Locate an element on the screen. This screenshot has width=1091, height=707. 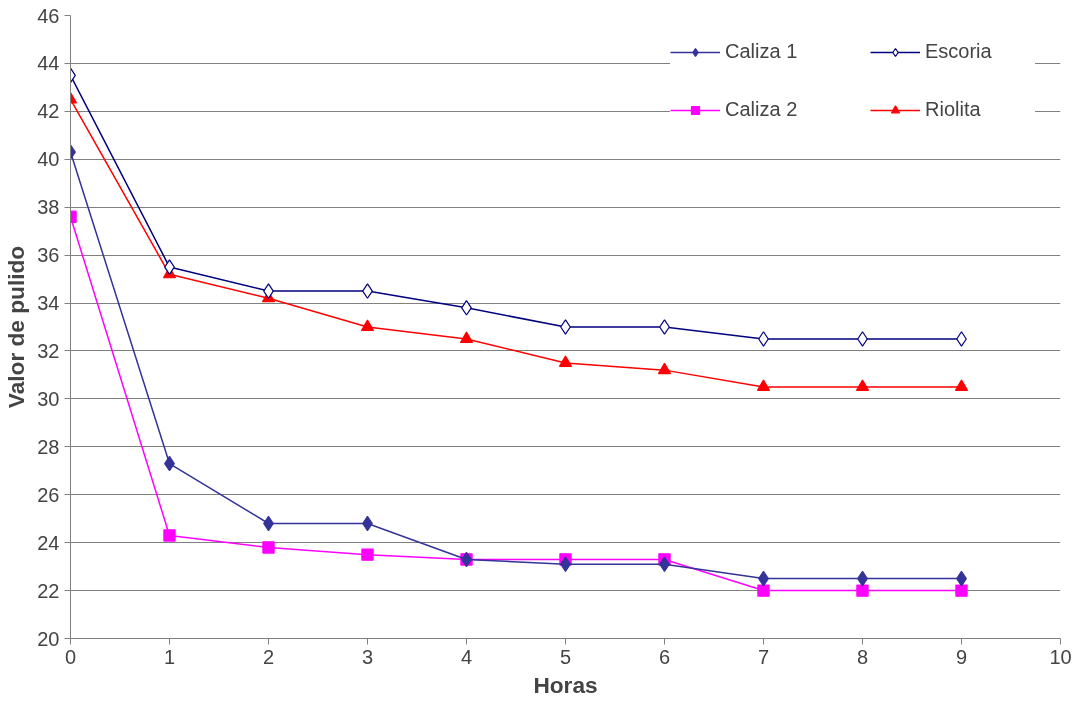
x-tick-label: 3 is located at coordinates (367, 656).